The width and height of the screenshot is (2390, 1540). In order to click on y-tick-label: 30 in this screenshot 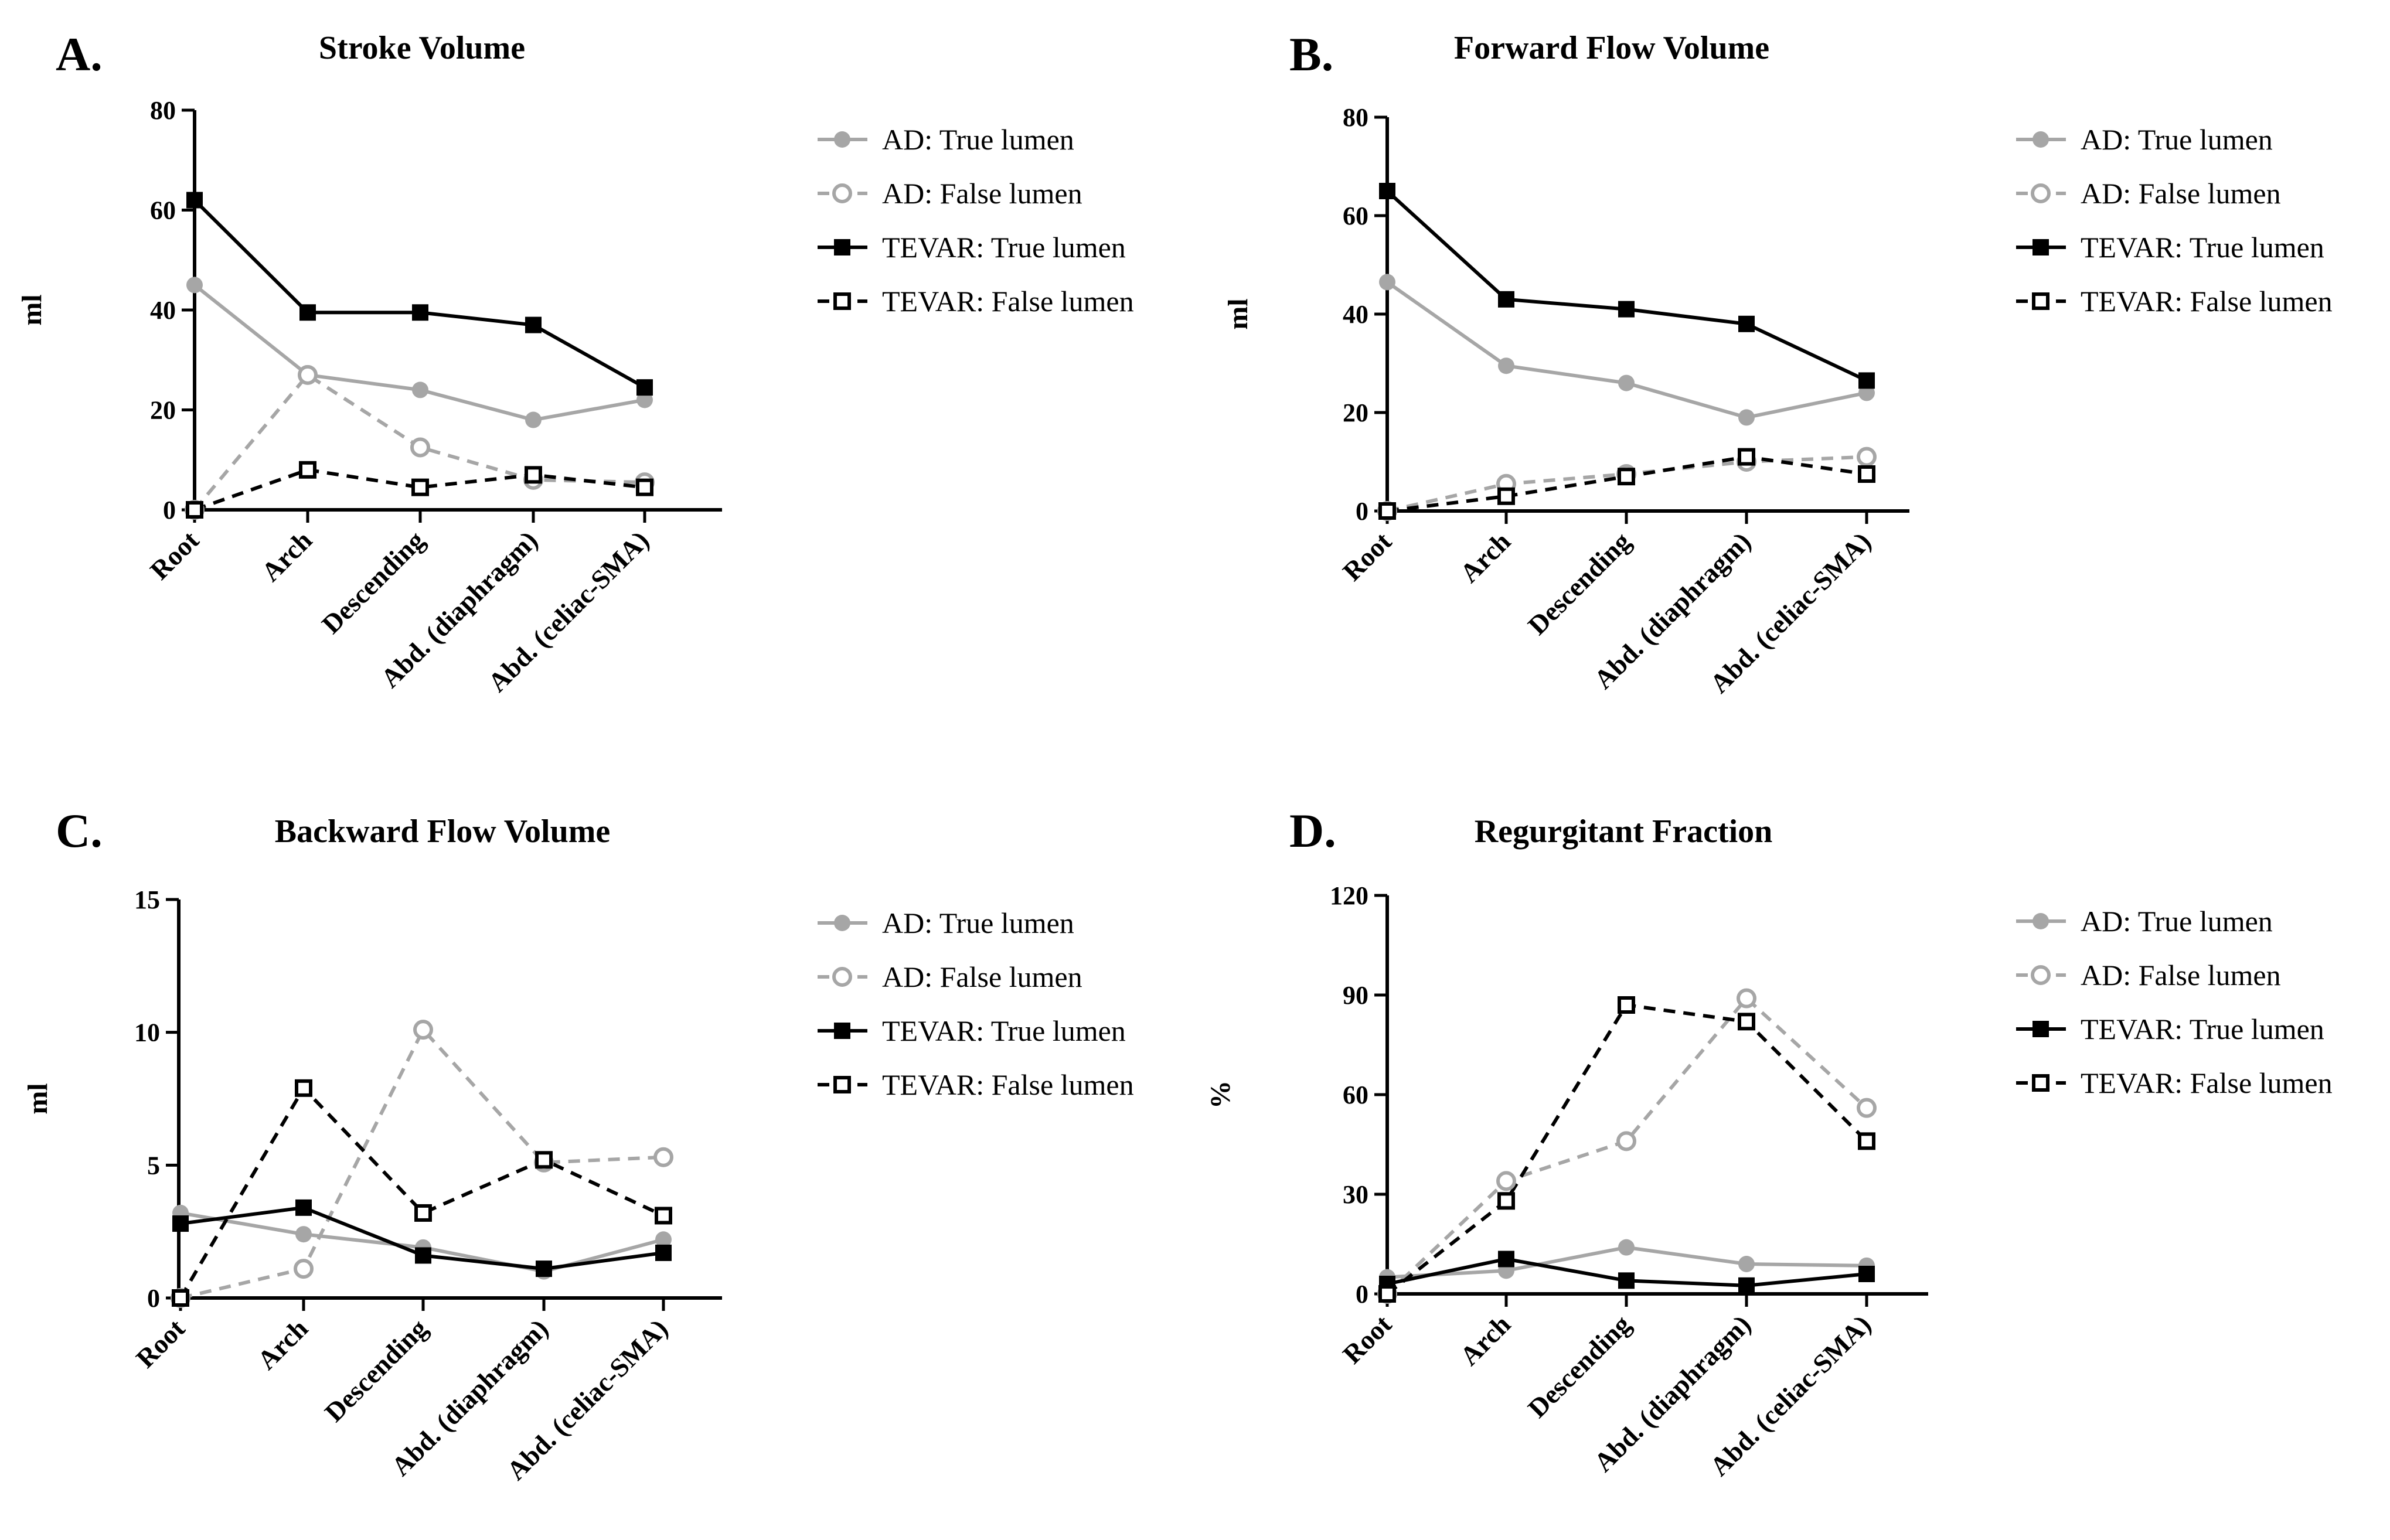, I will do `click(1355, 1194)`.